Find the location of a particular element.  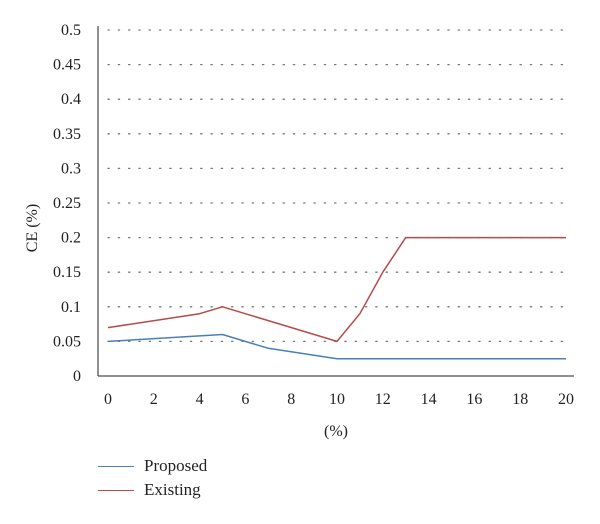

x-tick-label: 4 is located at coordinates (200, 399).